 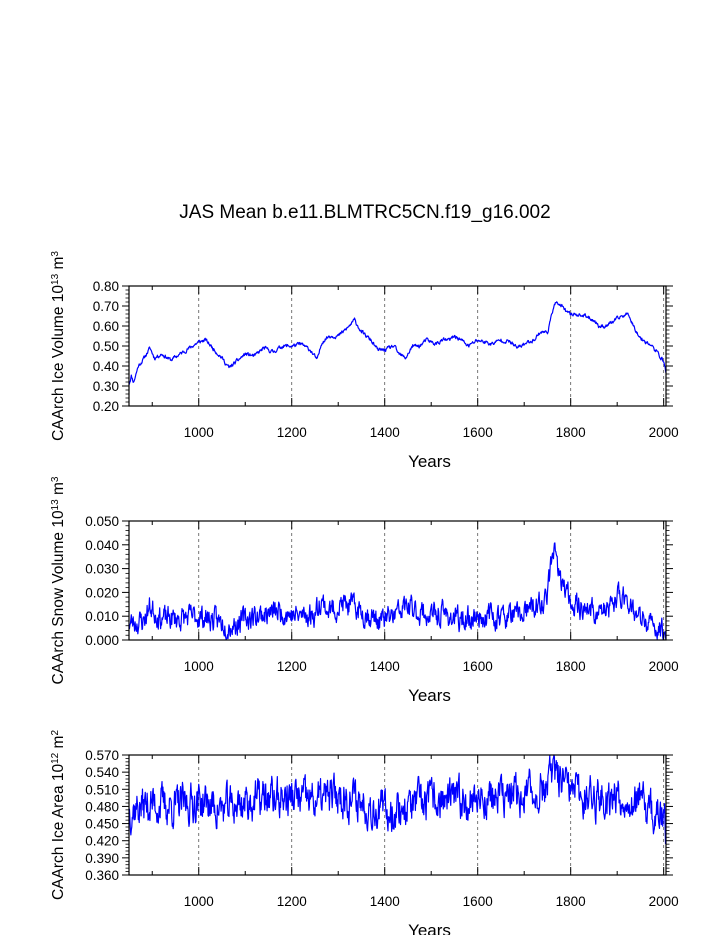 I want to click on y-tick-label: 0.510, so click(x=102, y=789).